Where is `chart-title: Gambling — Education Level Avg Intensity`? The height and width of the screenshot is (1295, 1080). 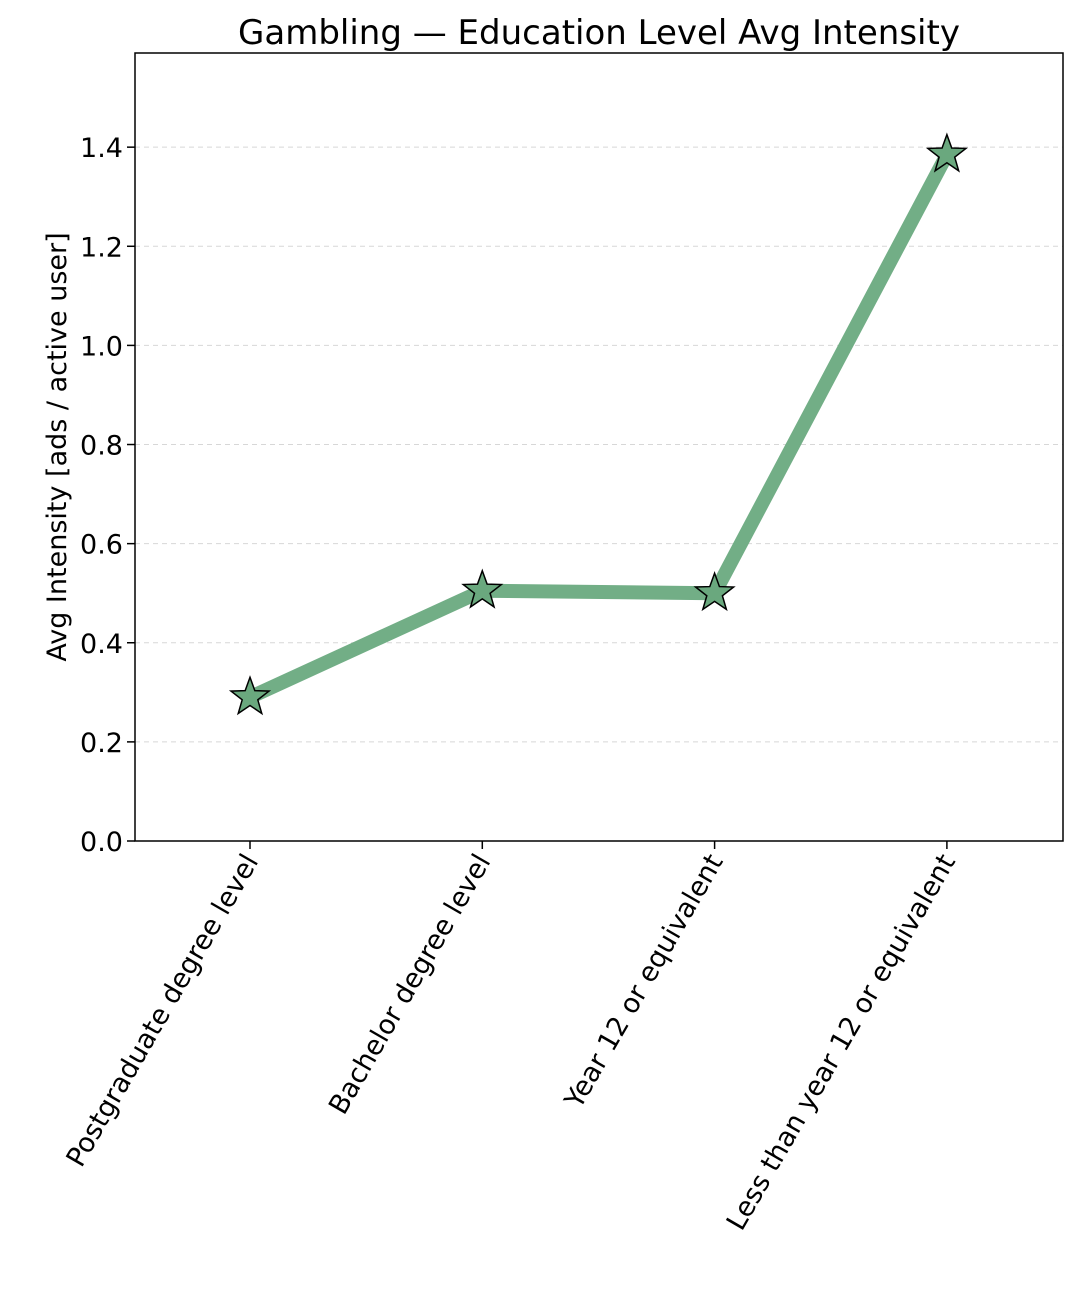 chart-title: Gambling — Education Level Avg Intensity is located at coordinates (599, 33).